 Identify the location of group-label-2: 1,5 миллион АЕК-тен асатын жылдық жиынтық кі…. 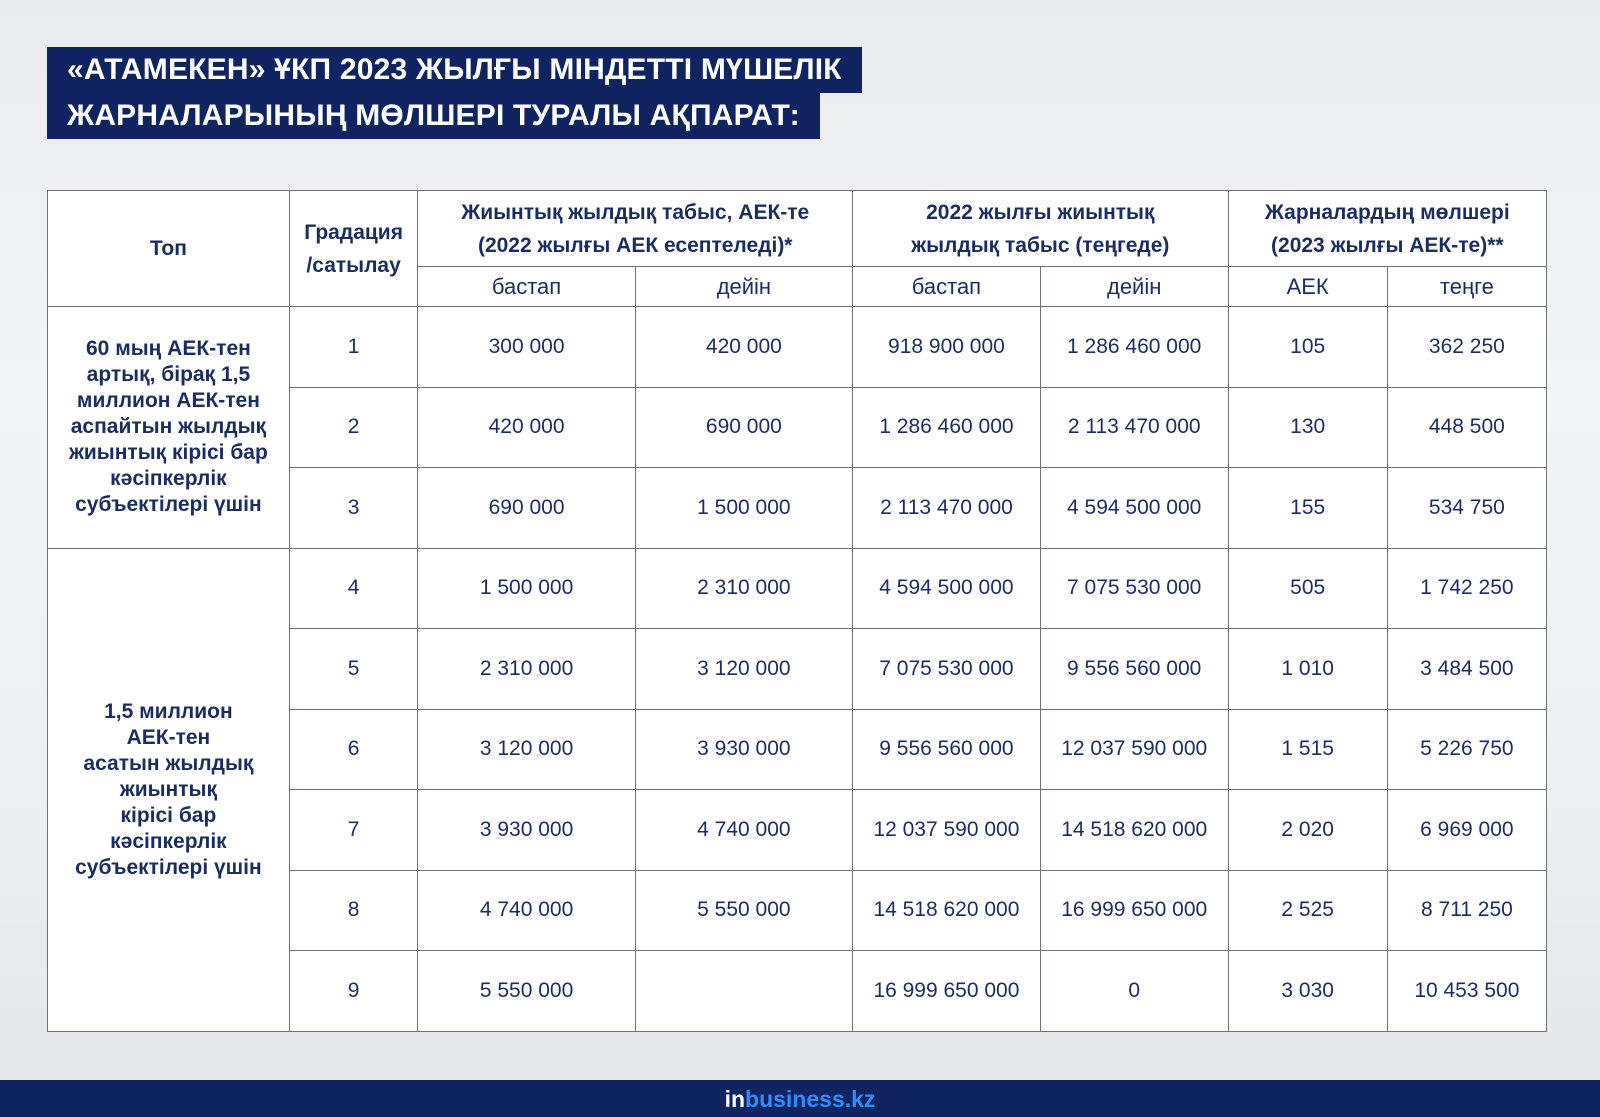
(168, 789).